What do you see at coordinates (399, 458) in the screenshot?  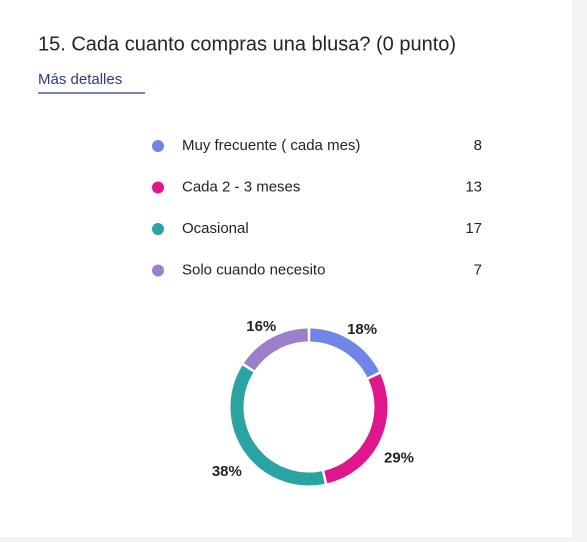 I see `slice-label: 29%` at bounding box center [399, 458].